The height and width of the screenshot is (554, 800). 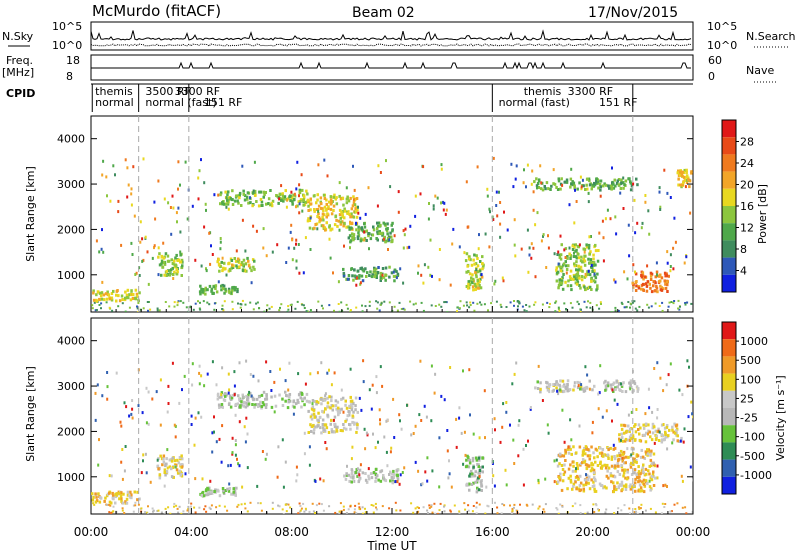 I want to click on noise-right-tick-top: 10^5, so click(x=722, y=26).